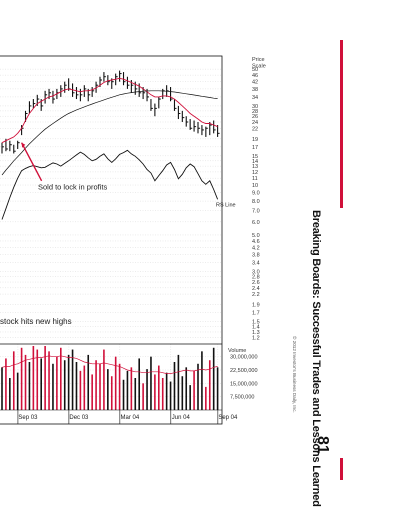 The height and width of the screenshot is (507, 404). I want to click on date-tick-label: Sep 03, so click(28, 418).